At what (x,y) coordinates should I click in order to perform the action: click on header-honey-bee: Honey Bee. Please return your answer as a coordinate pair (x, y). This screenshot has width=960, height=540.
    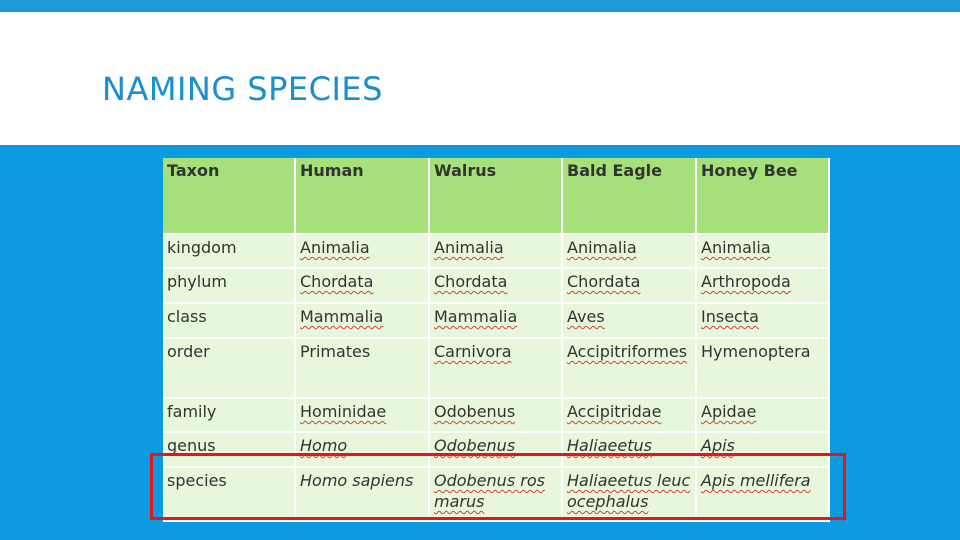
    Looking at the image, I should click on (763, 196).